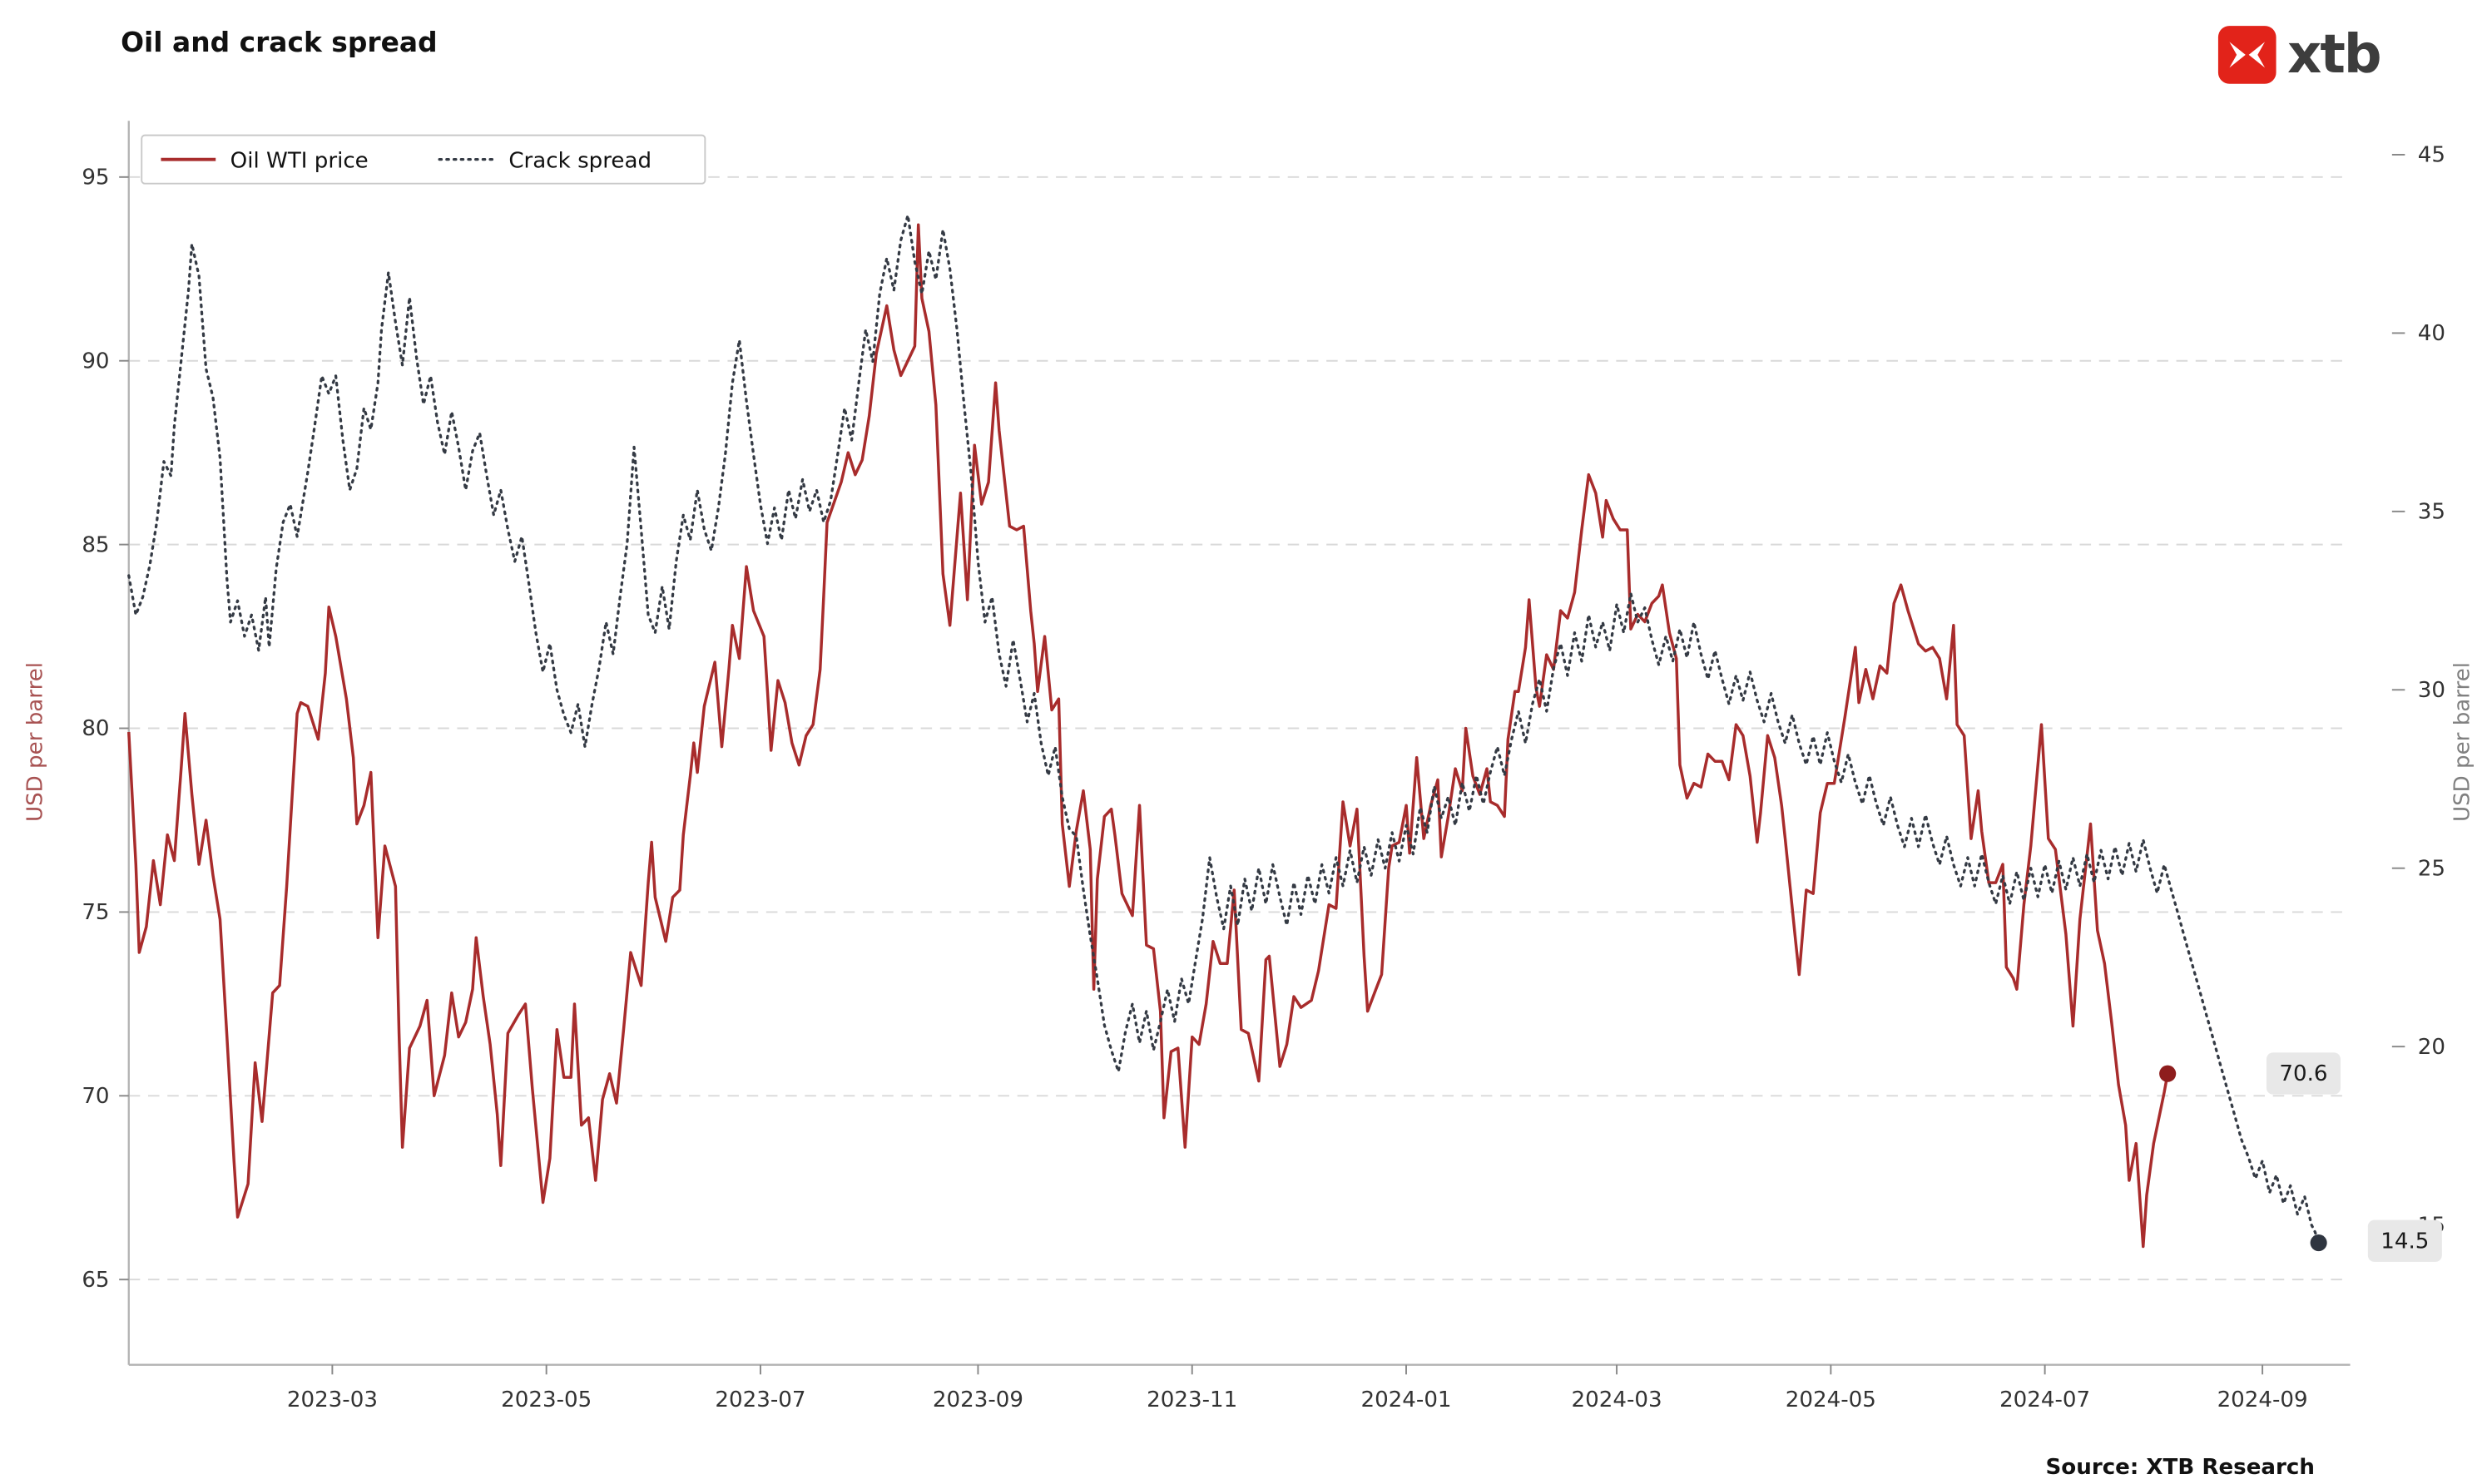 This screenshot has height=1484, width=2487. Describe the element at coordinates (95, 178) in the screenshot. I see `left-tick-label: 95` at that location.